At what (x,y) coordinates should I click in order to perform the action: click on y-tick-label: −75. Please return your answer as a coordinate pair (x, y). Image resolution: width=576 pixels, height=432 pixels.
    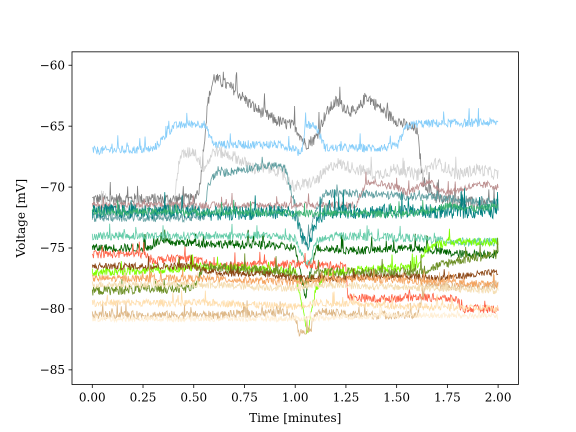
    Looking at the image, I should click on (52, 248).